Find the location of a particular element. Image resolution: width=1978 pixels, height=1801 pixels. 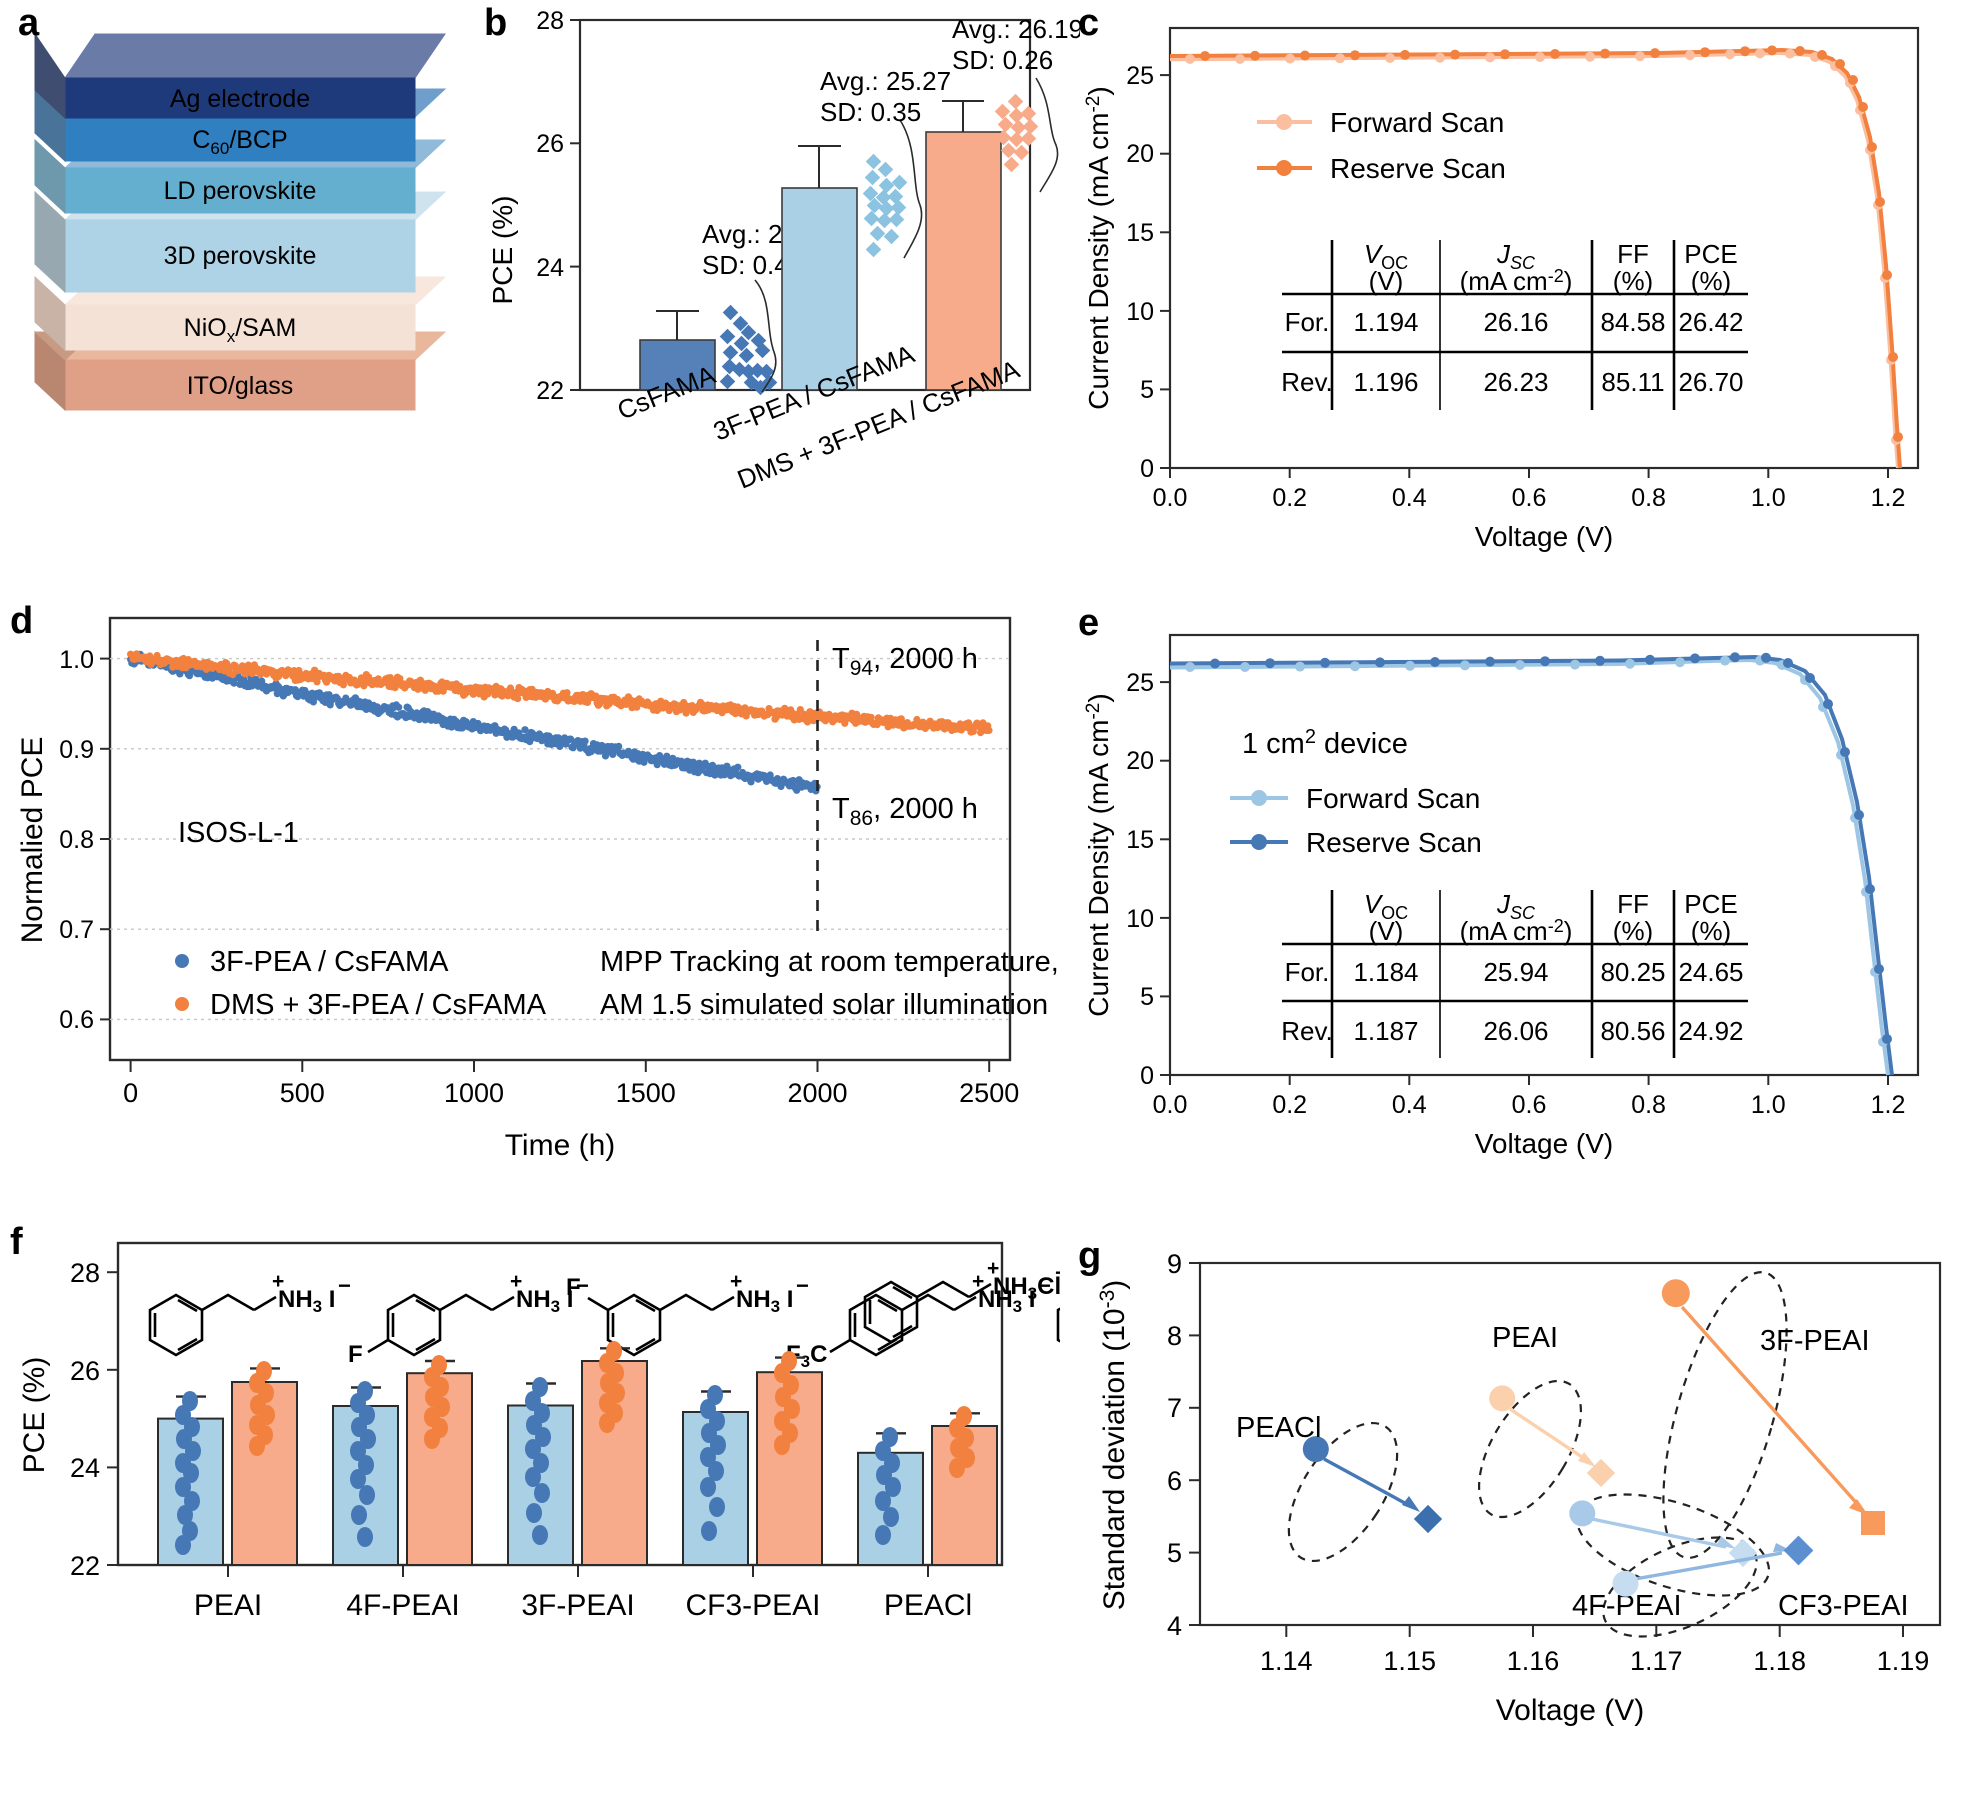

svg-text: 1.19 is located at coordinates (1903, 1661).